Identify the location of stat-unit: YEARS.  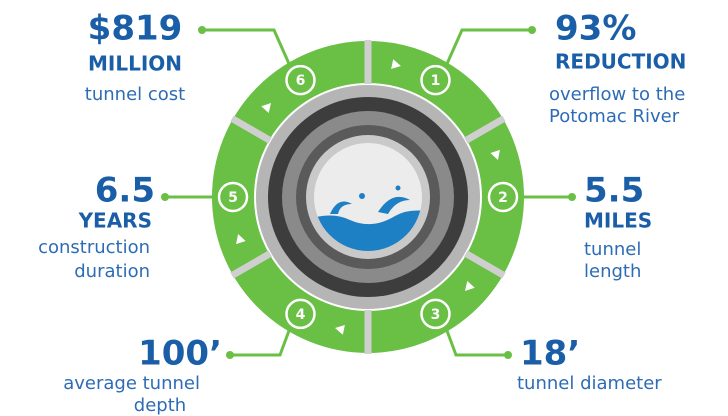
(115, 221).